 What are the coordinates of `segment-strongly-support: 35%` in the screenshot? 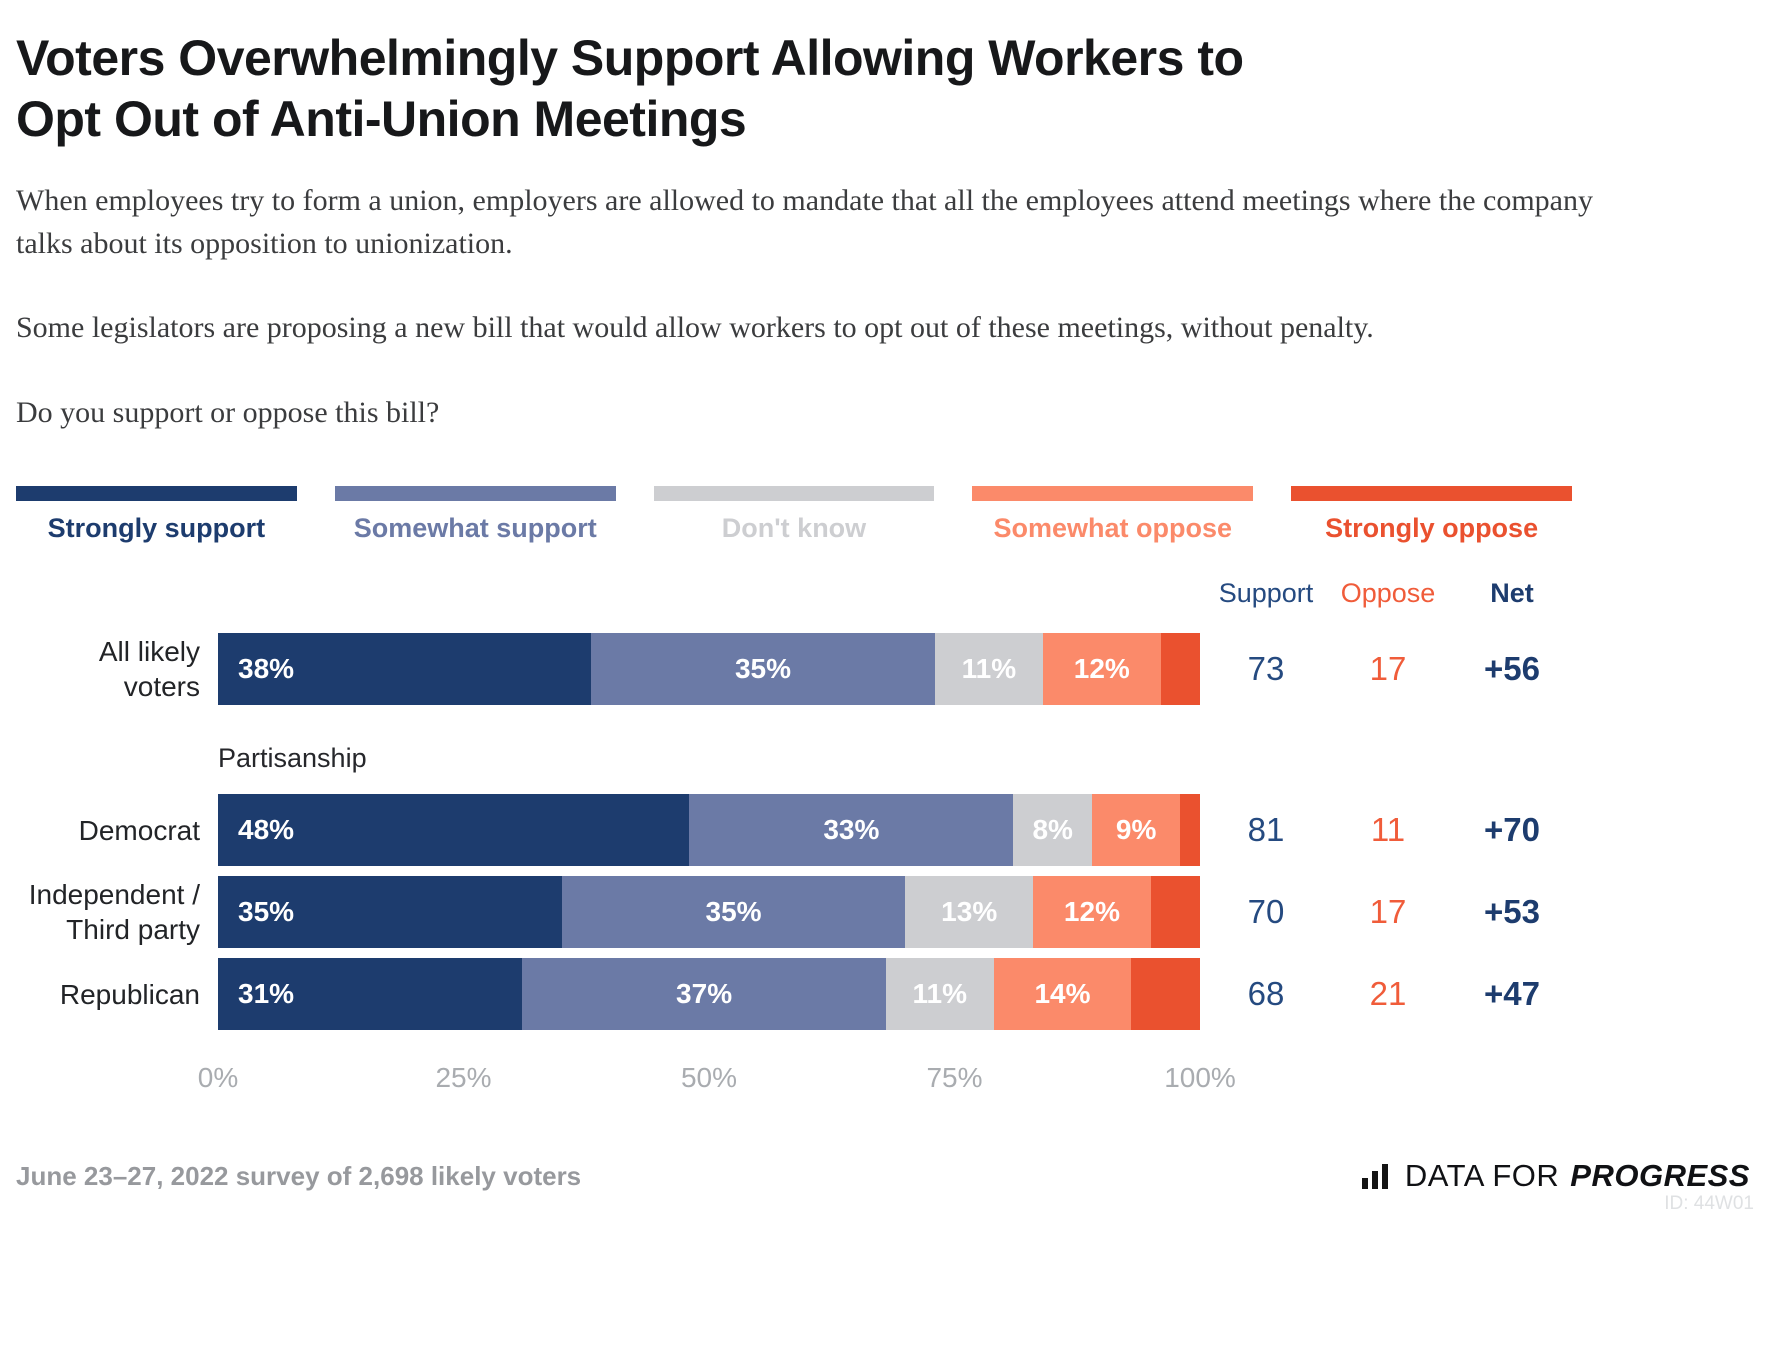 It's located at (390, 912).